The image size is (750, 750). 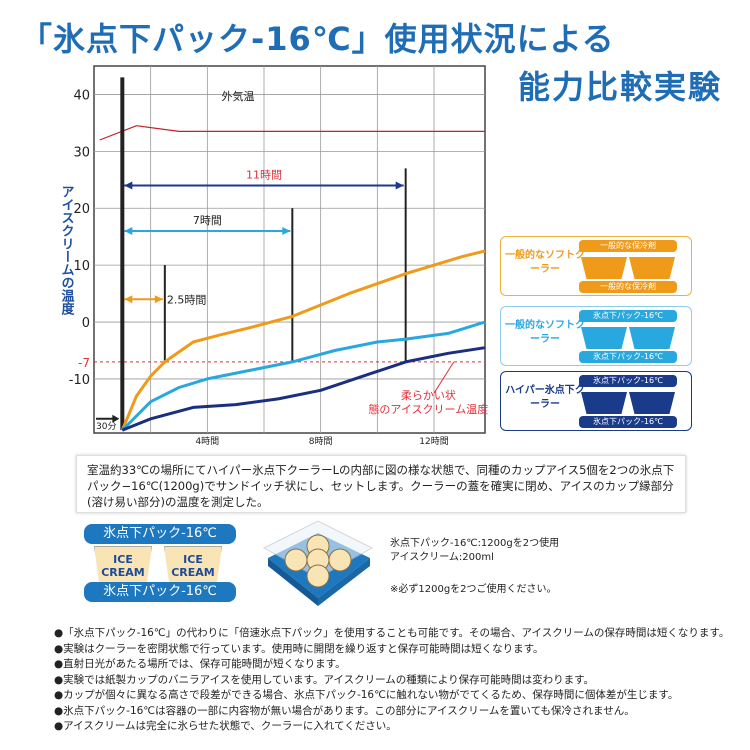 I want to click on annotation-pointer, so click(x=444, y=377).